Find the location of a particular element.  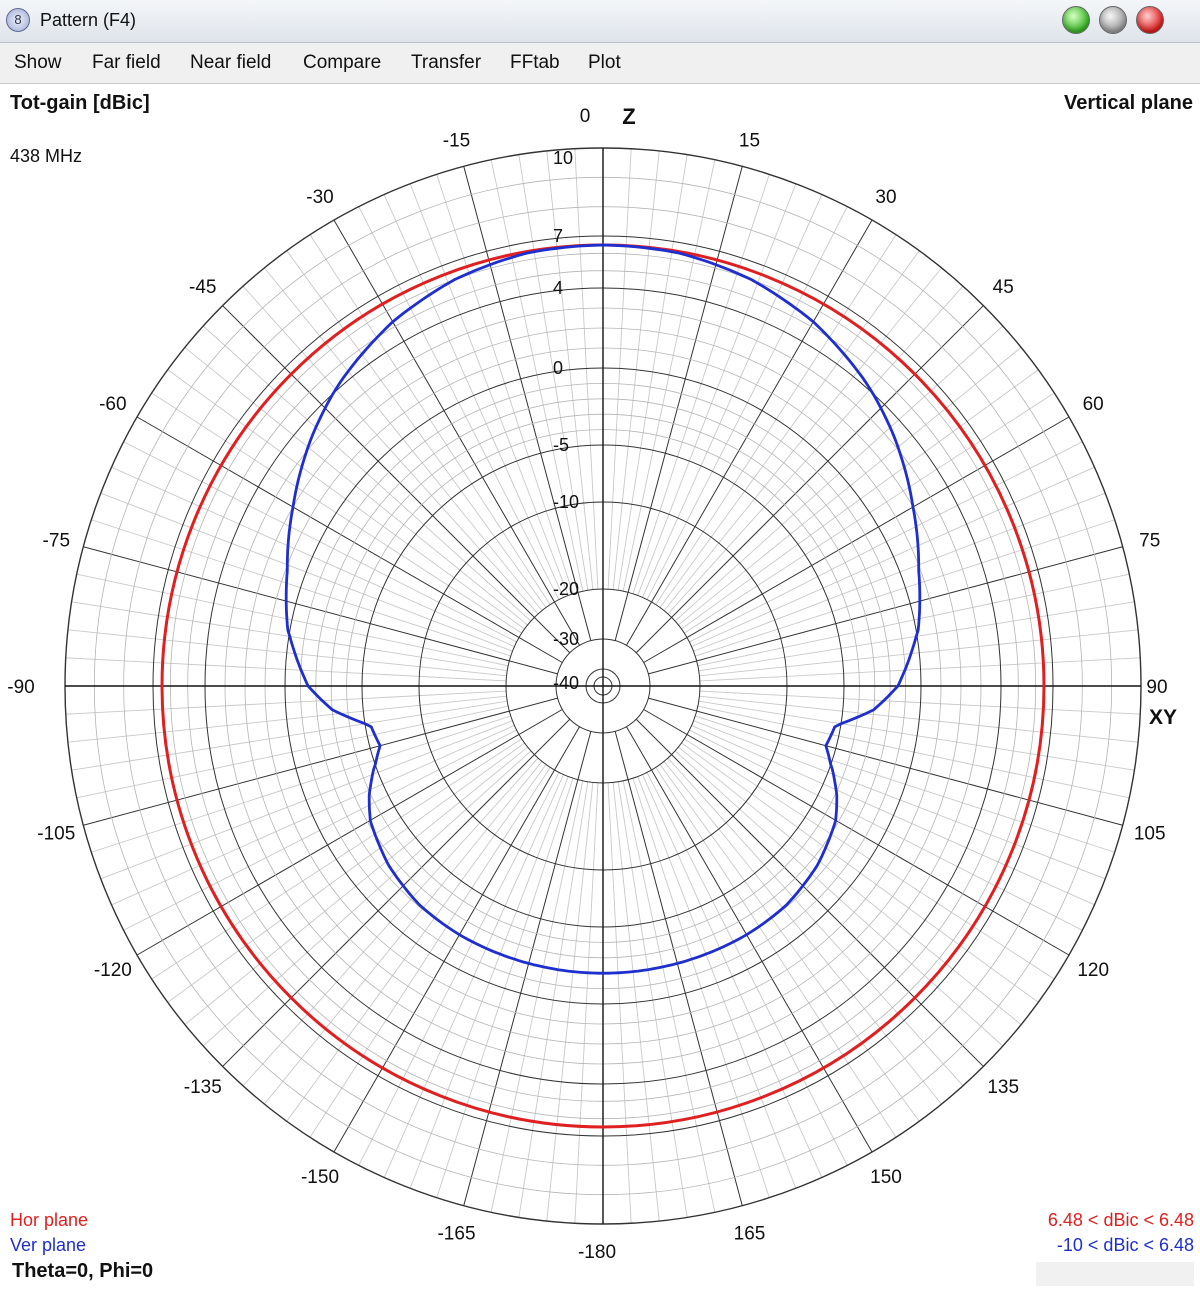

angle-label: -15 is located at coordinates (456, 140).